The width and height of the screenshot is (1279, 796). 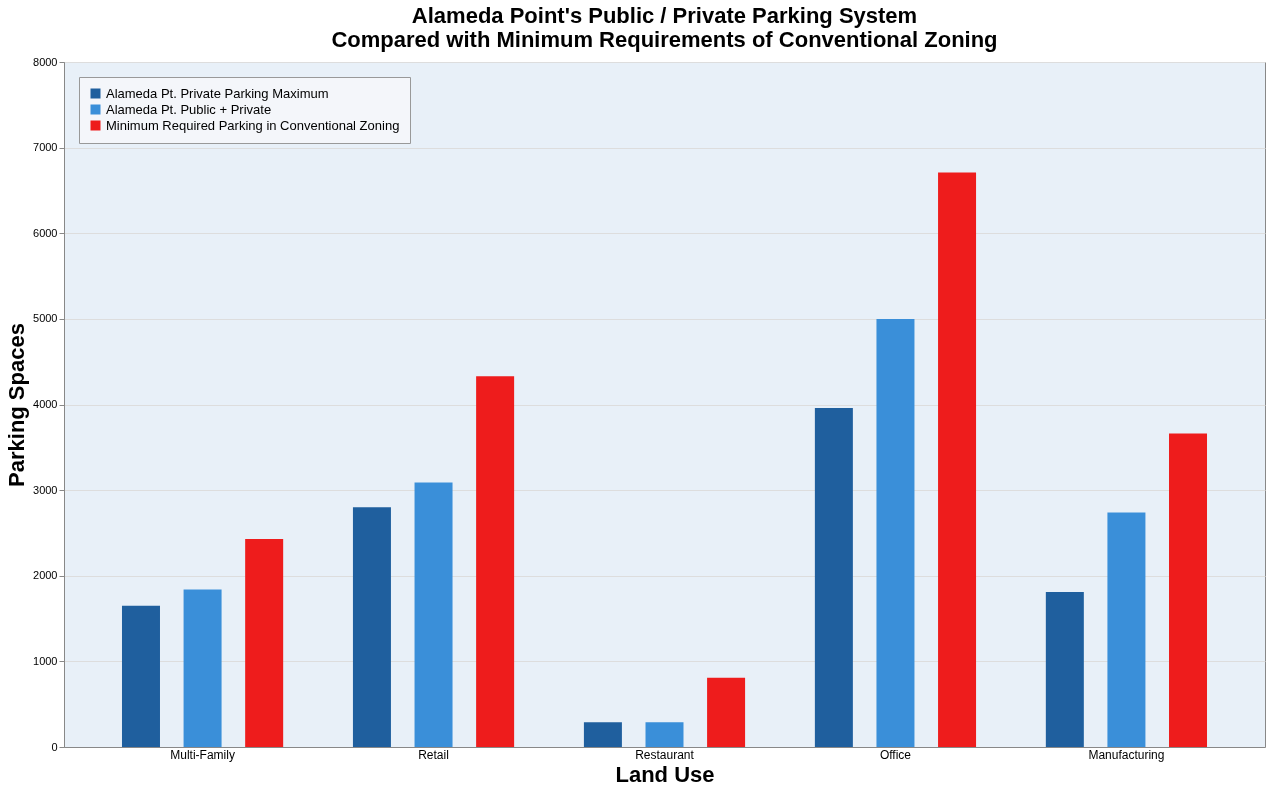 What do you see at coordinates (45, 575) in the screenshot?
I see `y-tick-label: 2000` at bounding box center [45, 575].